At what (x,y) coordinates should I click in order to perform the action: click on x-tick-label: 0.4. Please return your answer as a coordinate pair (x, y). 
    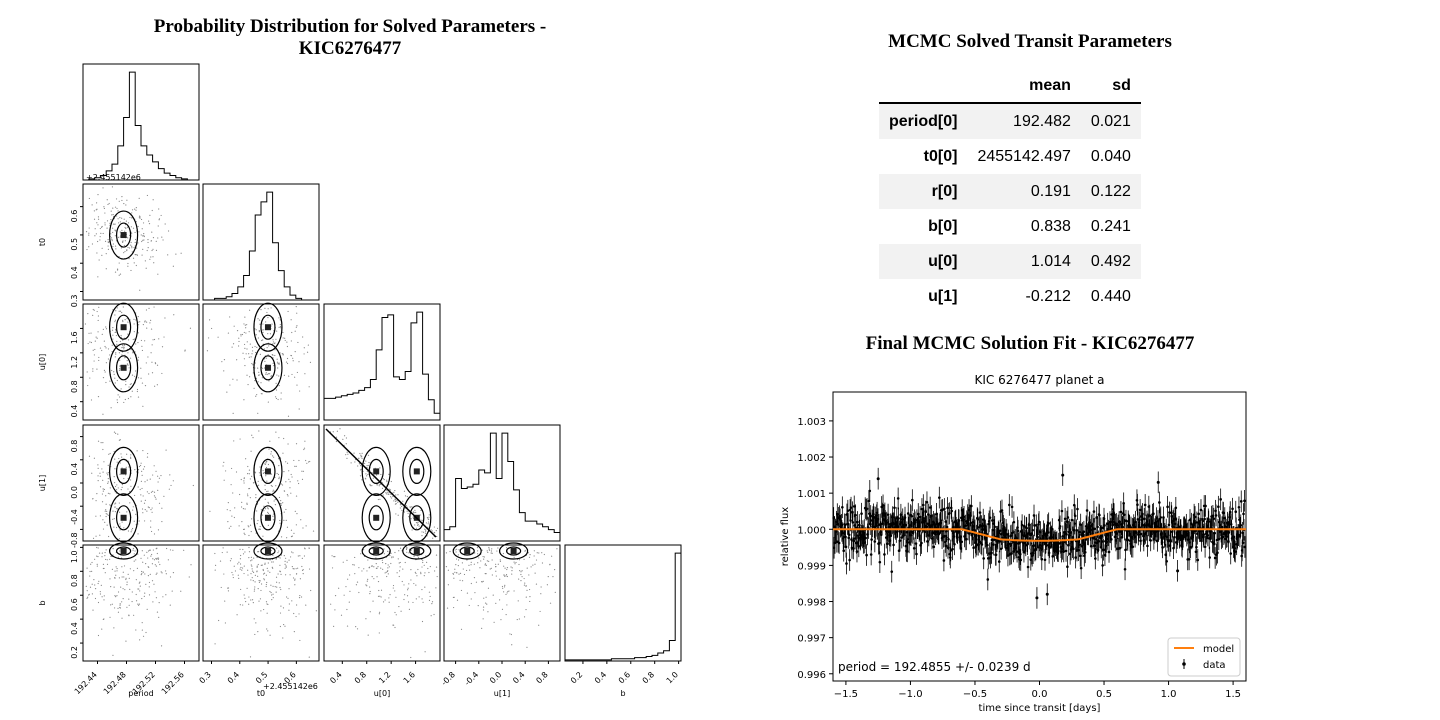
    Looking at the image, I should click on (600, 677).